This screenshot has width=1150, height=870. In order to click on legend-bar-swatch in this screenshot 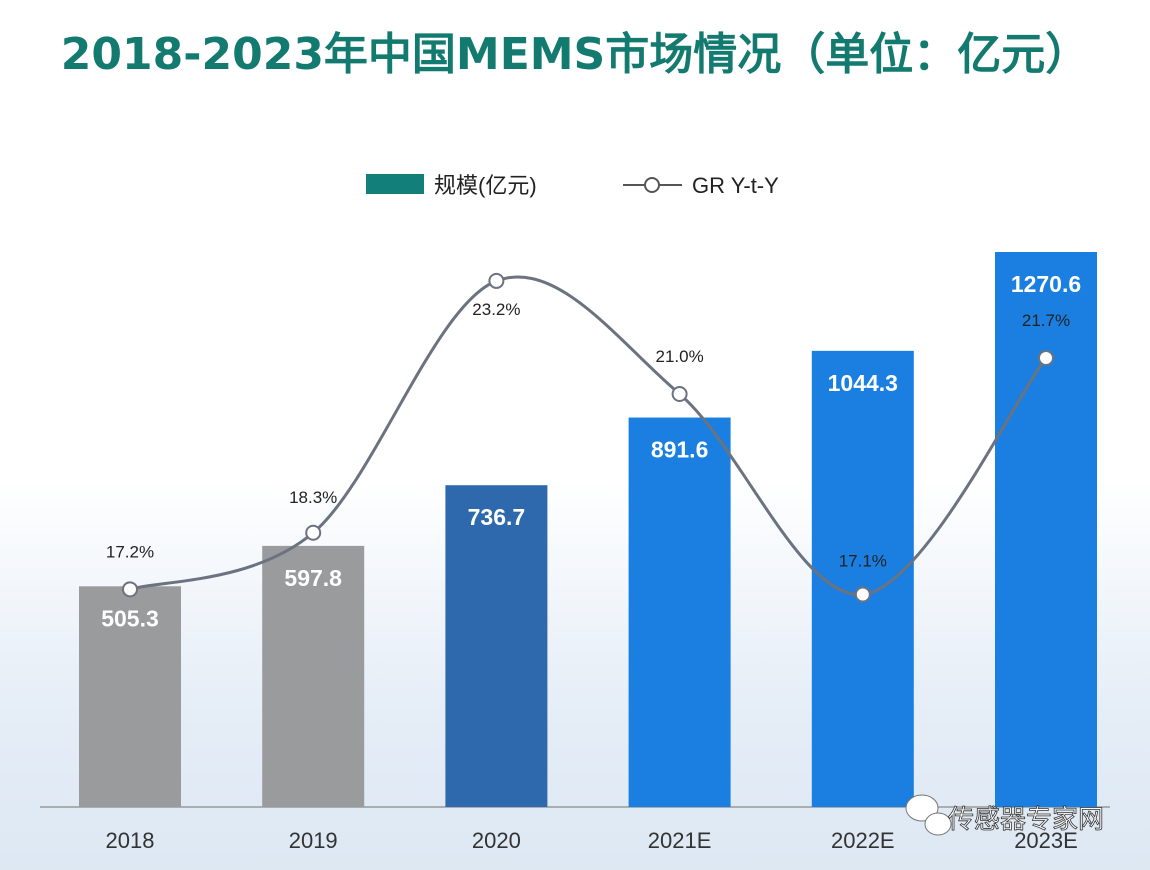, I will do `click(395, 184)`.